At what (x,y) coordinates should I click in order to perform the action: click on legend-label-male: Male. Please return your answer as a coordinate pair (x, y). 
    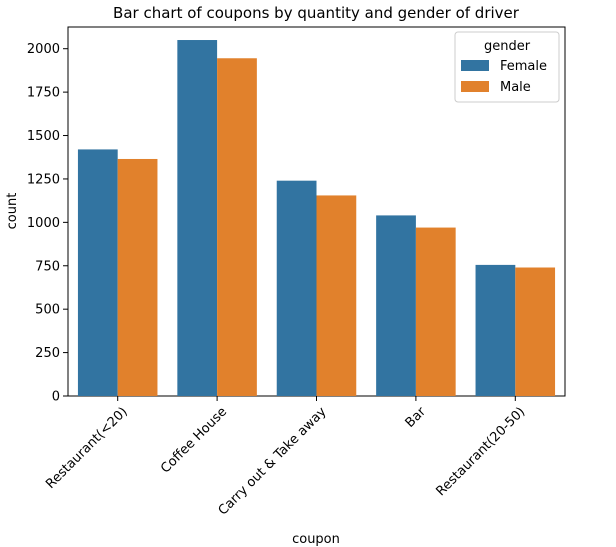
    Looking at the image, I should click on (515, 87).